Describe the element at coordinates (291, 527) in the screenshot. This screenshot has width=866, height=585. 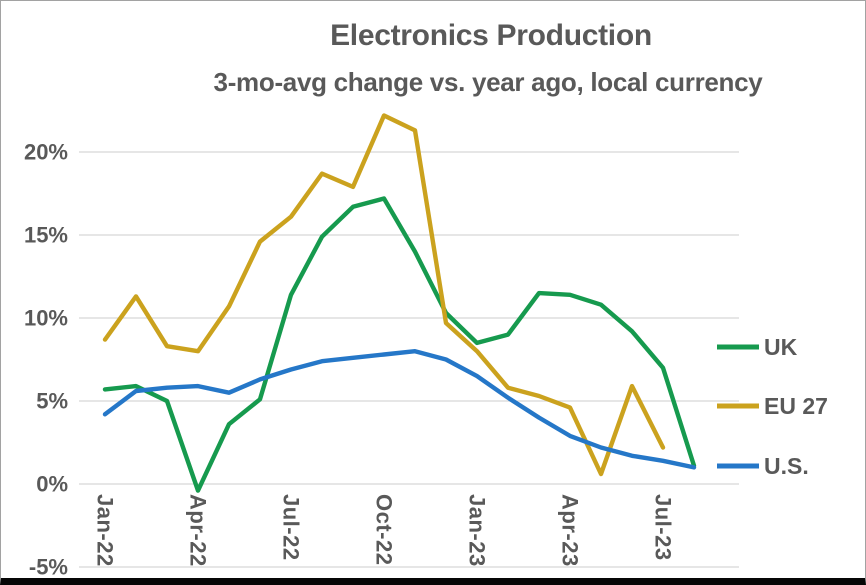
I see `x-tick-Jul-22: Jul-22` at that location.